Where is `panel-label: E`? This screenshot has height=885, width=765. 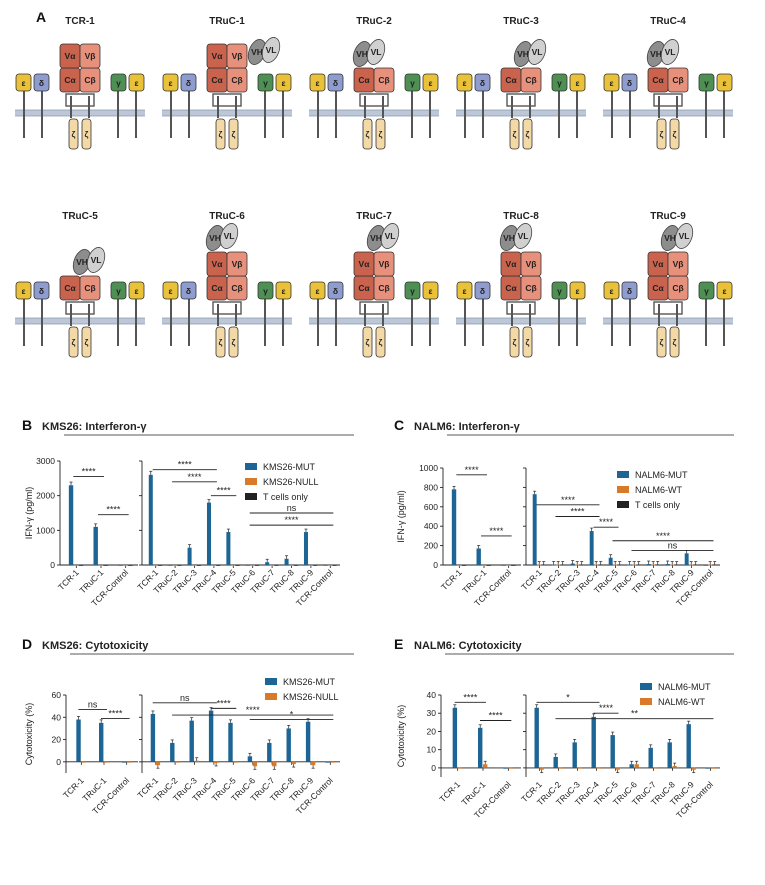 panel-label: E is located at coordinates (398, 644).